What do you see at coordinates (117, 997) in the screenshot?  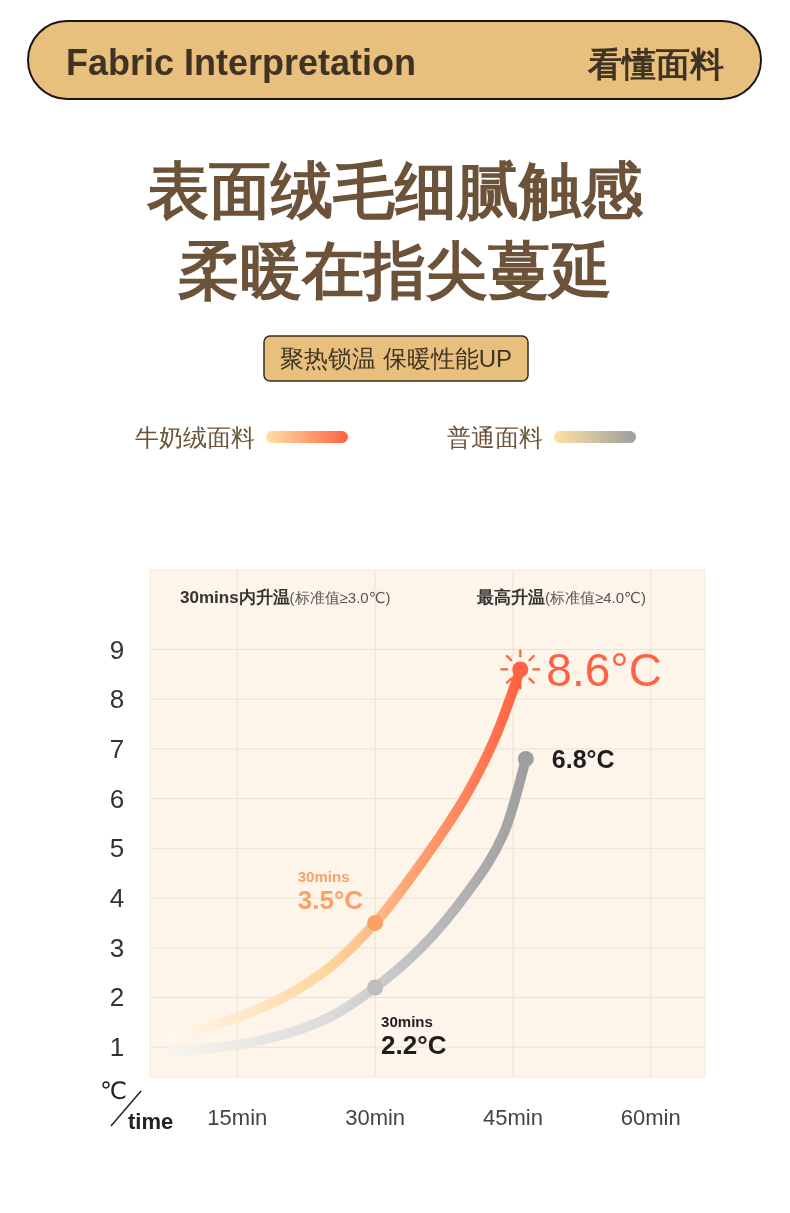 I see `y-tick-label: 2` at bounding box center [117, 997].